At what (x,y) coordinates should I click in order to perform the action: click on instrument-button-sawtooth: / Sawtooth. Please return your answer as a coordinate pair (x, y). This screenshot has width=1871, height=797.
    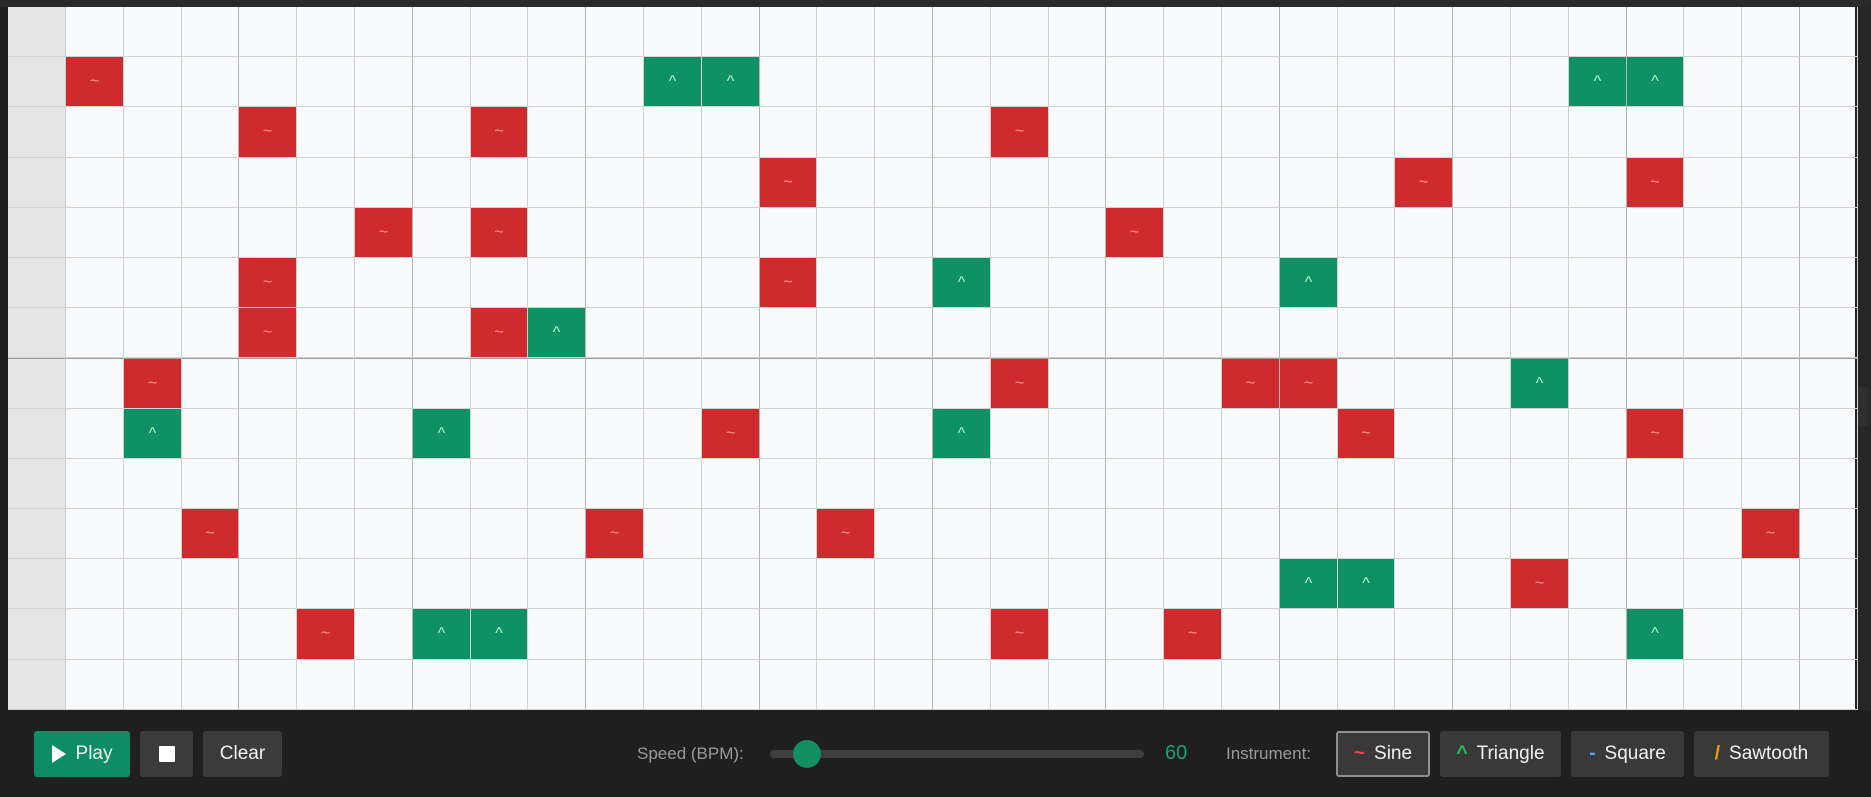
    Looking at the image, I should click on (1761, 754).